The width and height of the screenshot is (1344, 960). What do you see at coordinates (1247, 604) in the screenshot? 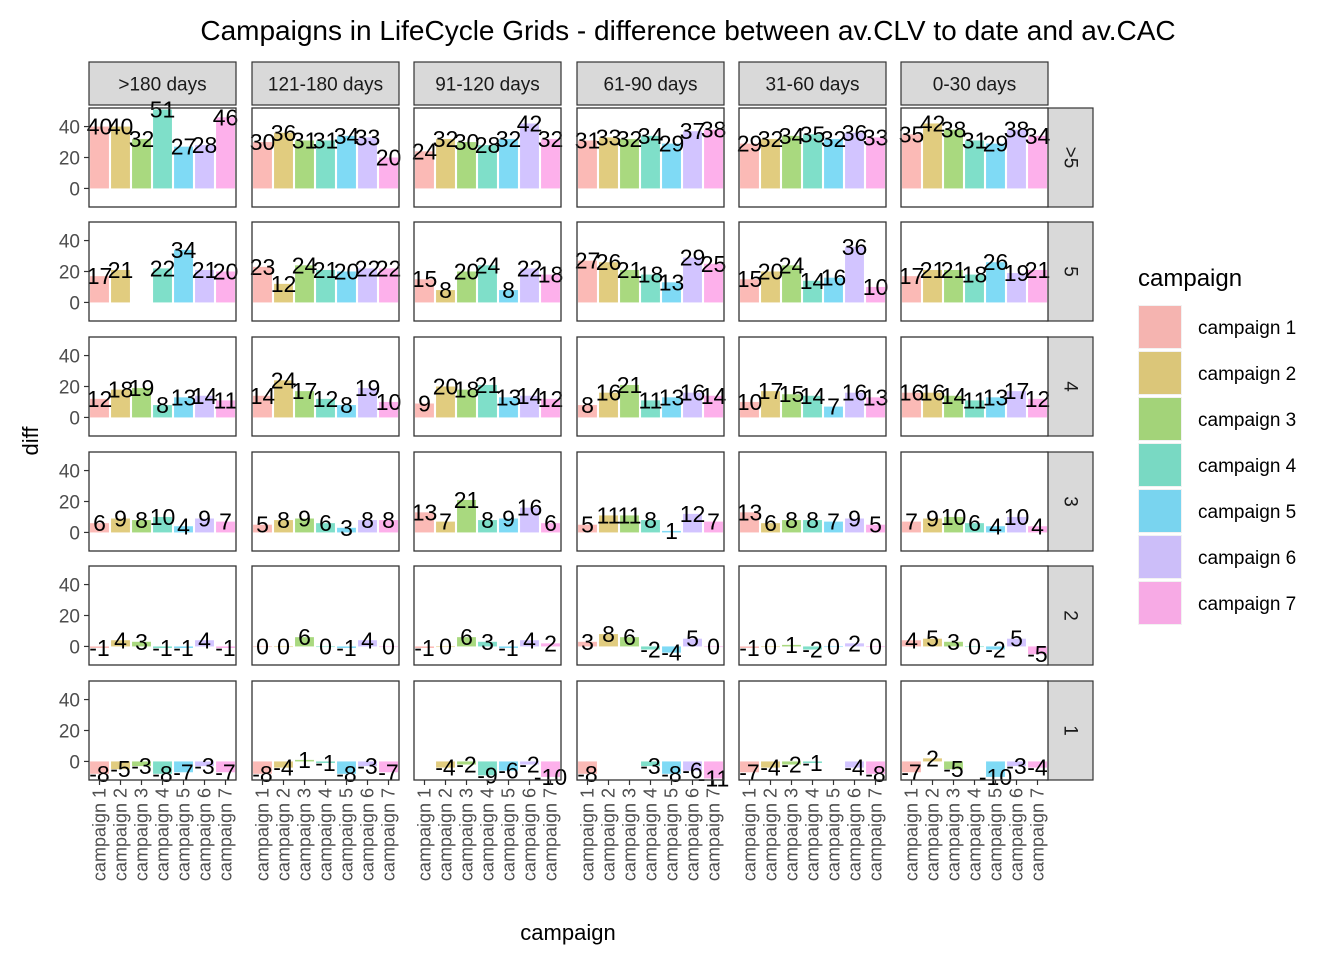
I see `legend-entry-label: campaign 7` at bounding box center [1247, 604].